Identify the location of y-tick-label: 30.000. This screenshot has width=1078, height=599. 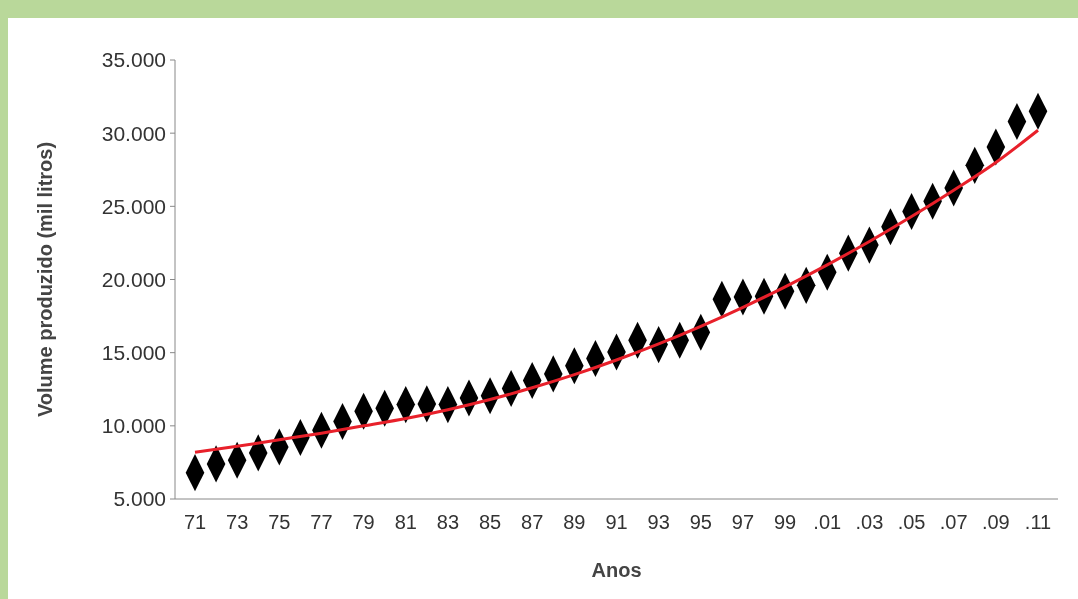
(133, 133).